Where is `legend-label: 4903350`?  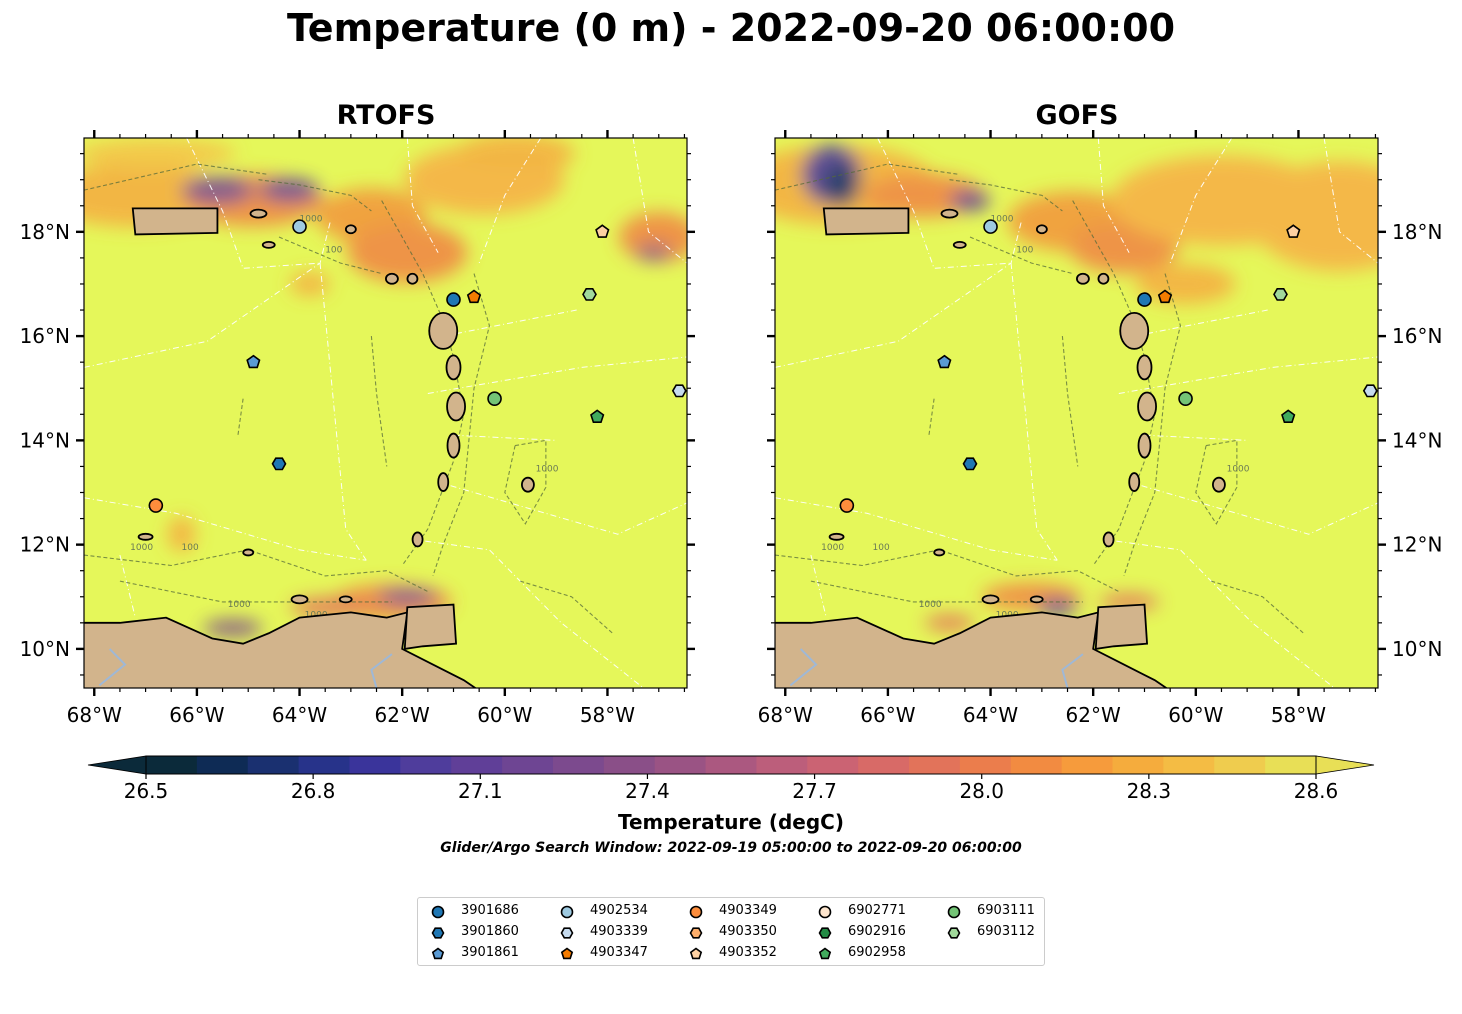 legend-label: 4903350 is located at coordinates (748, 931).